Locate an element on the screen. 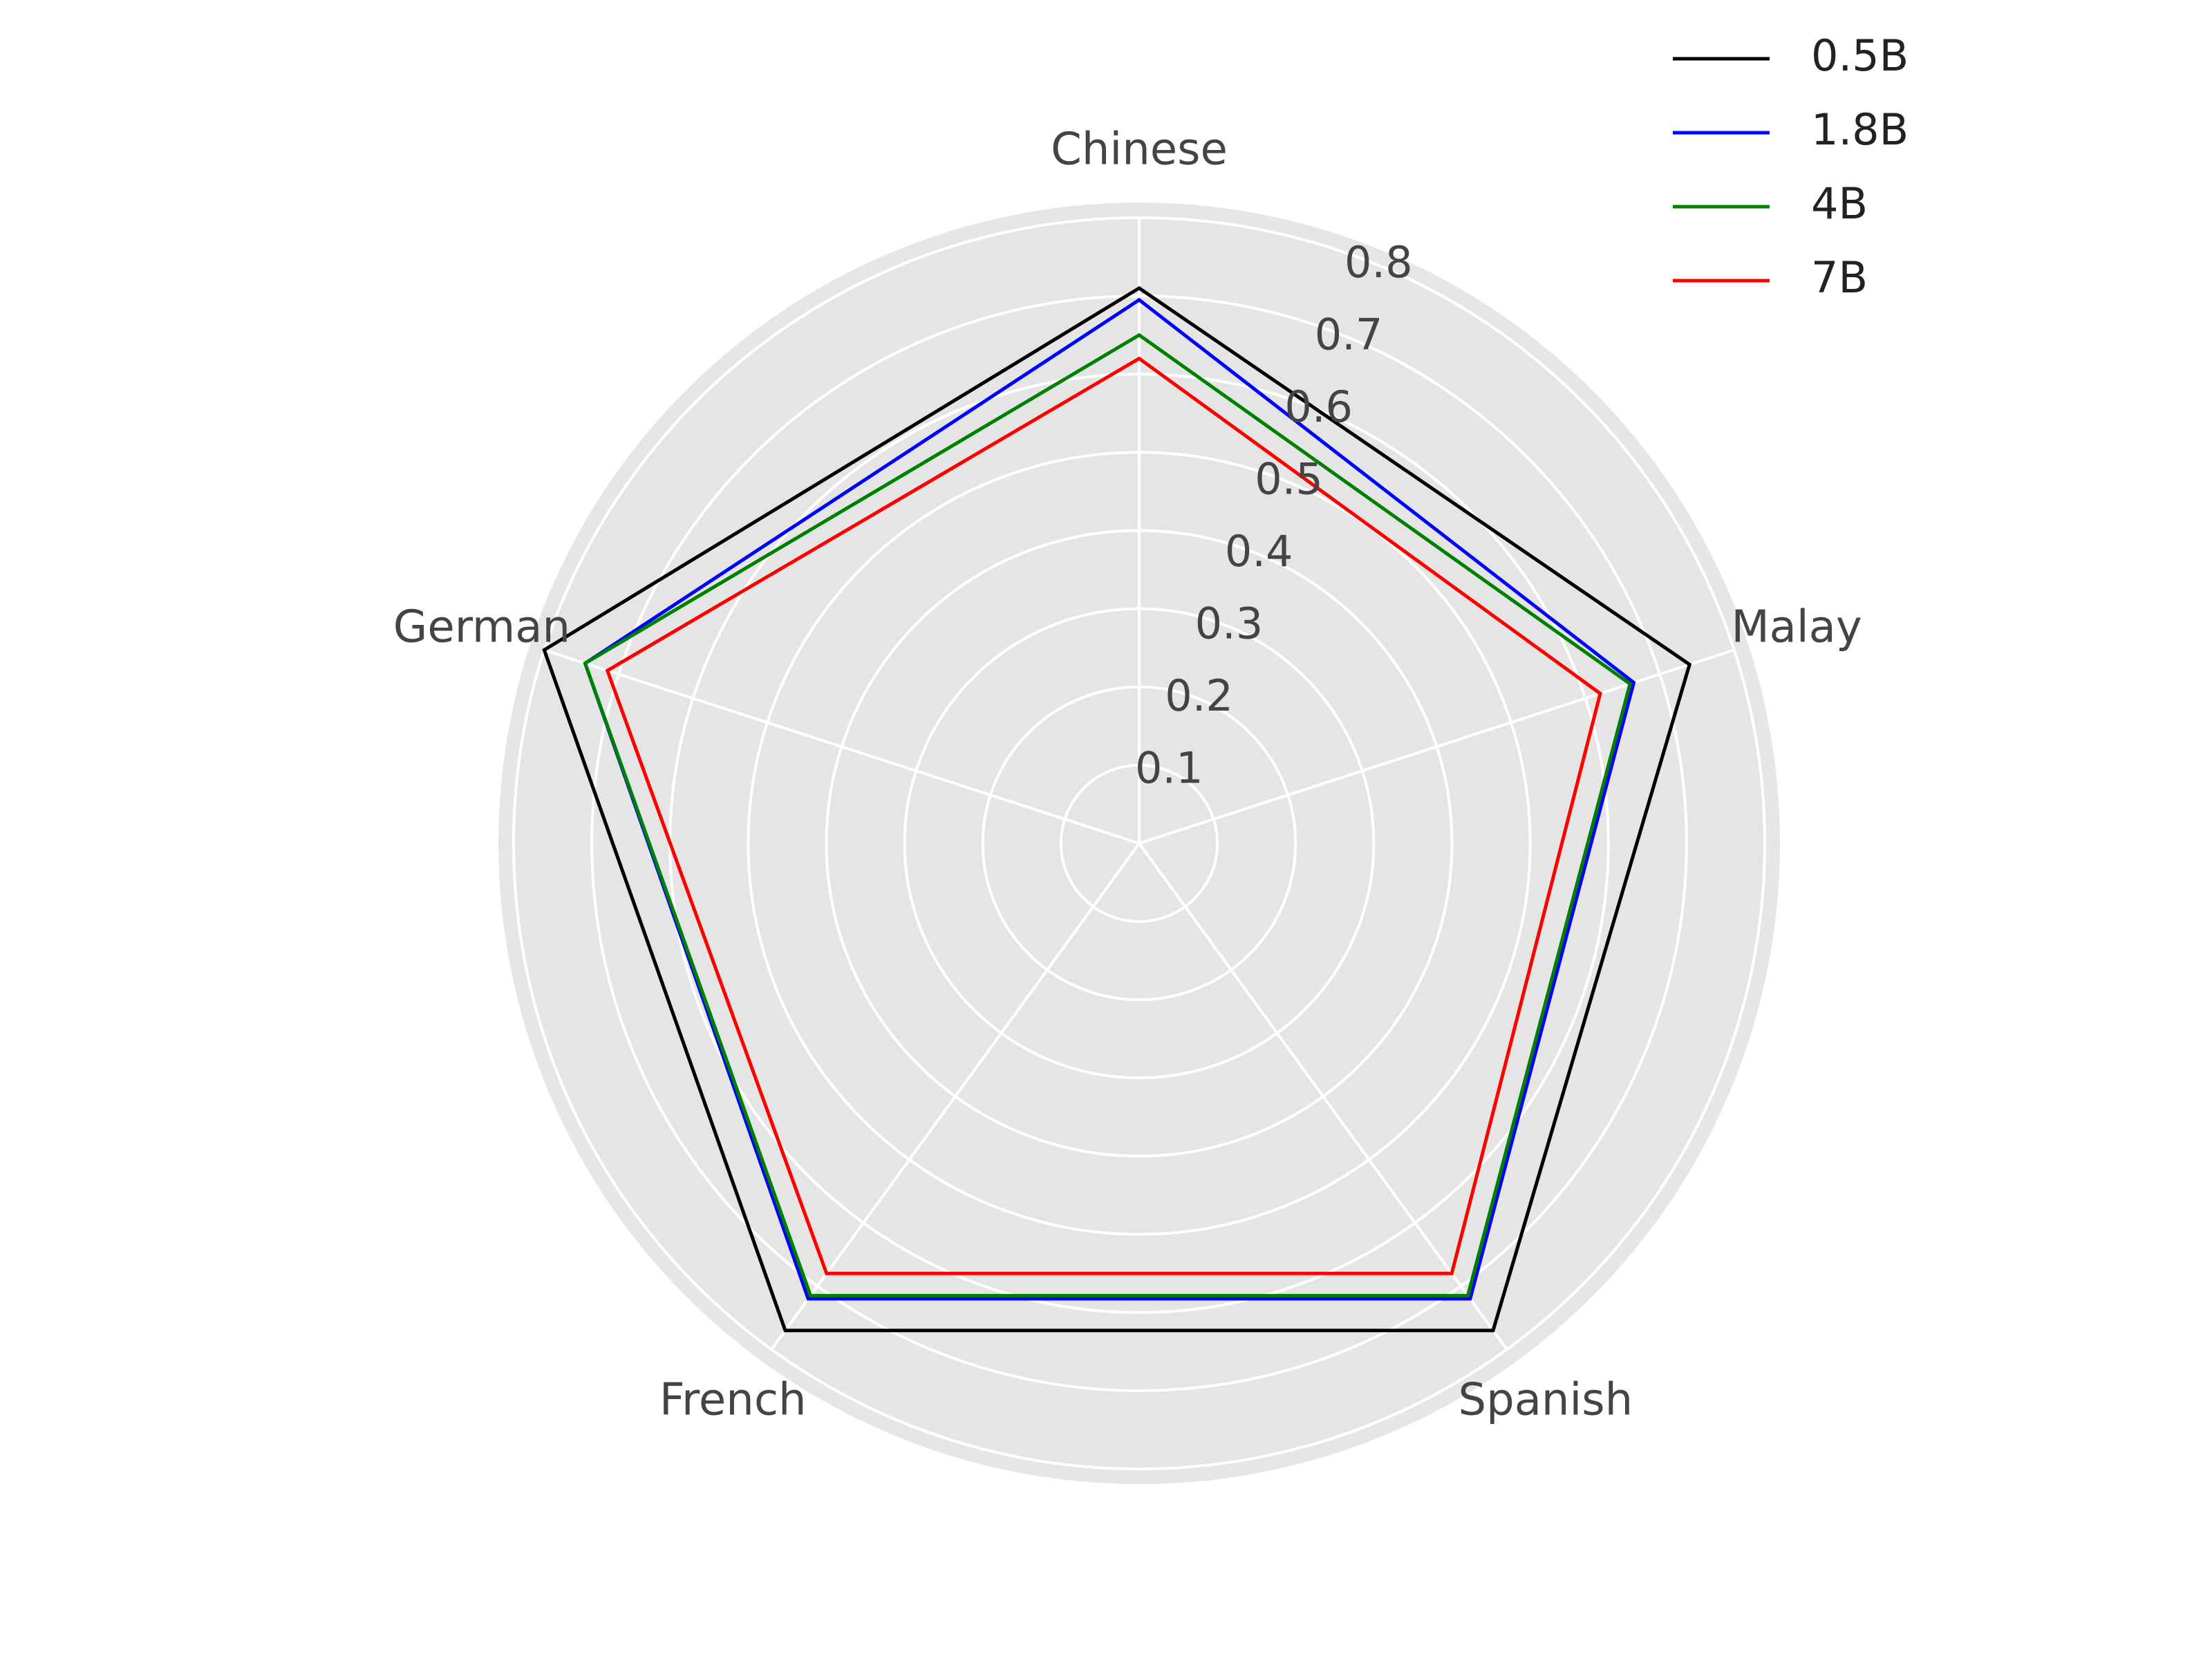  legend: 0.5B 1.8B 4B 7B is located at coordinates (1791, 167).